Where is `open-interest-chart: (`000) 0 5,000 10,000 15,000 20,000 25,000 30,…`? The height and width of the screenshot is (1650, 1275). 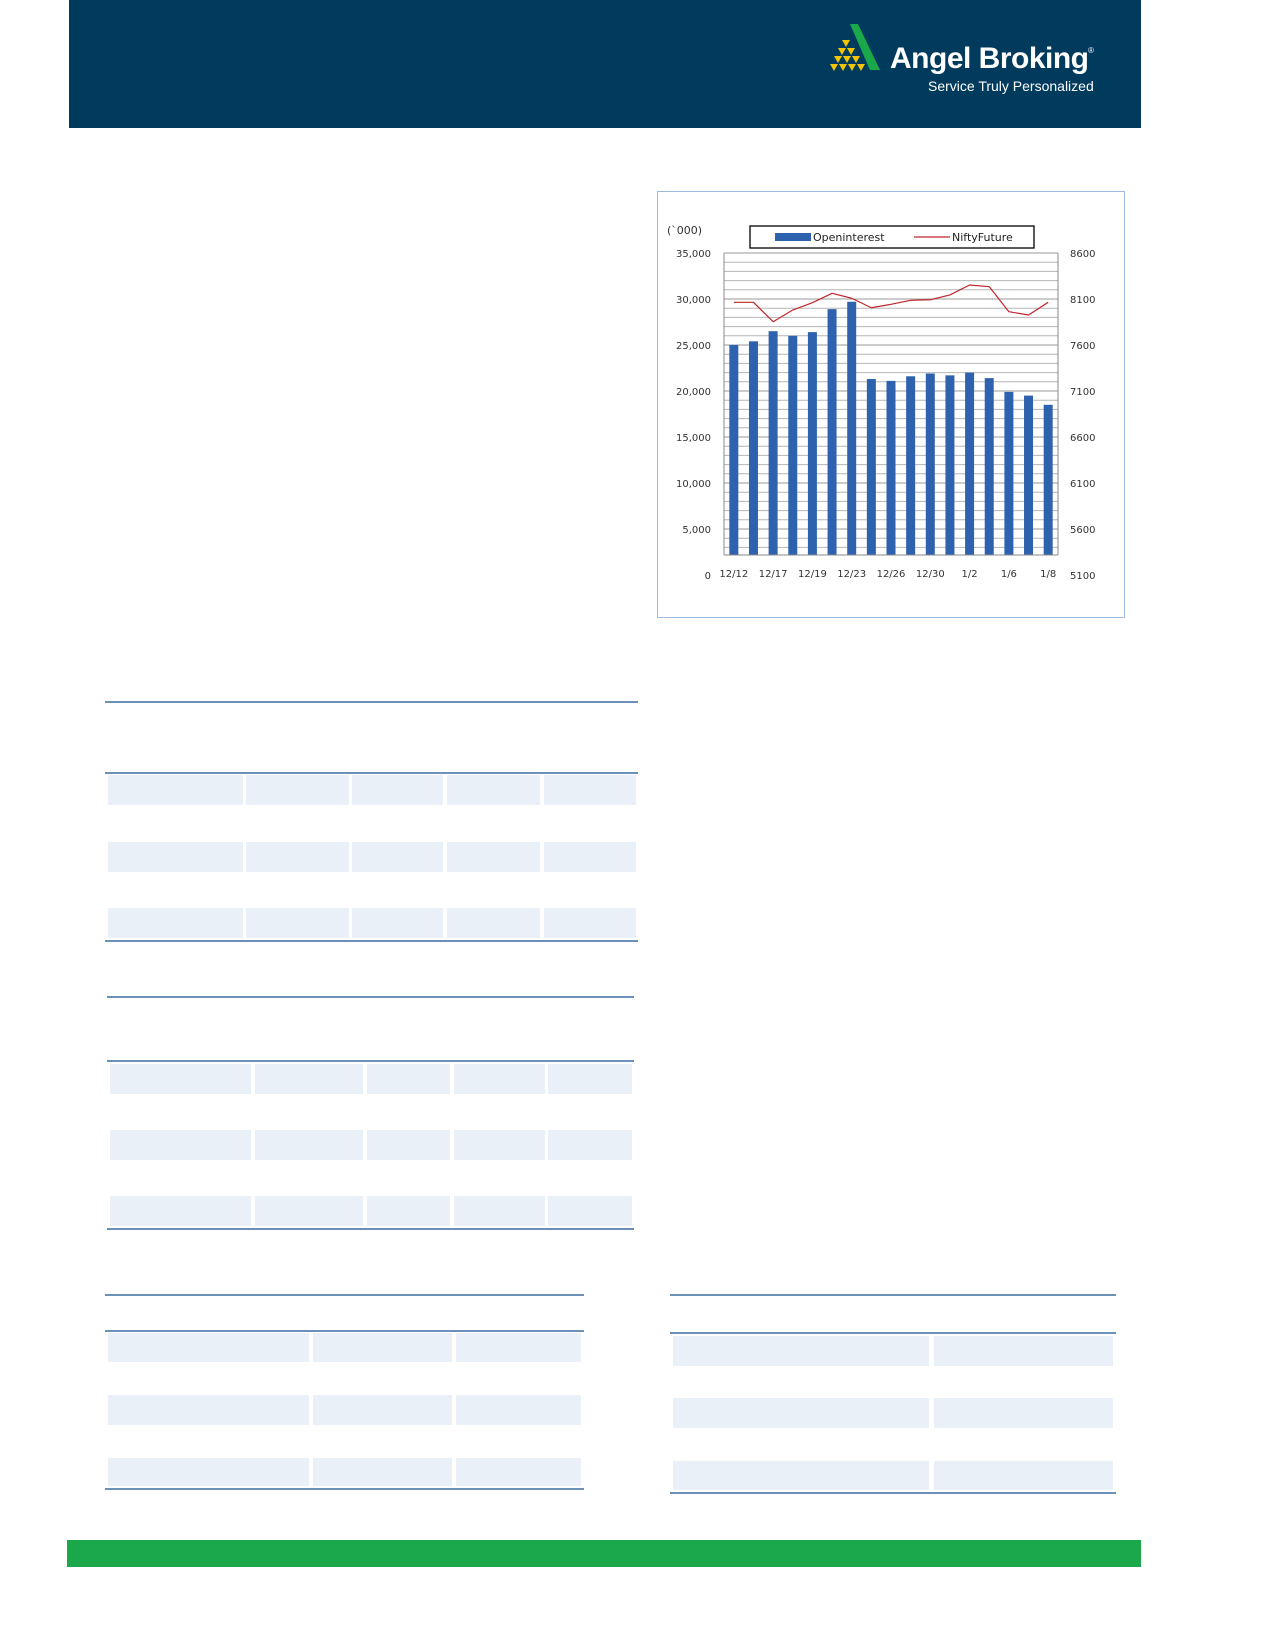 open-interest-chart: (`000) 0 5,000 10,000 15,000 20,000 25,000 30,… is located at coordinates (881, 403).